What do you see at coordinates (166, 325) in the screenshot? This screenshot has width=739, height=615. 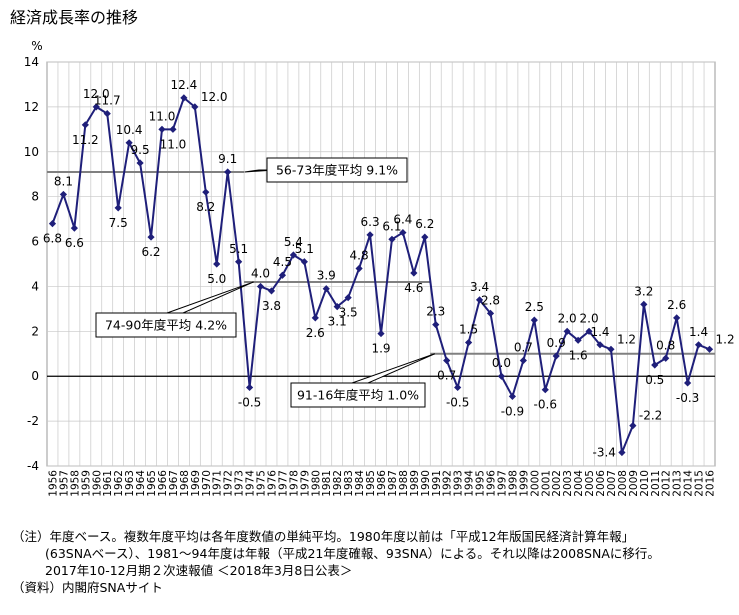 I see `callout-box` at bounding box center [166, 325].